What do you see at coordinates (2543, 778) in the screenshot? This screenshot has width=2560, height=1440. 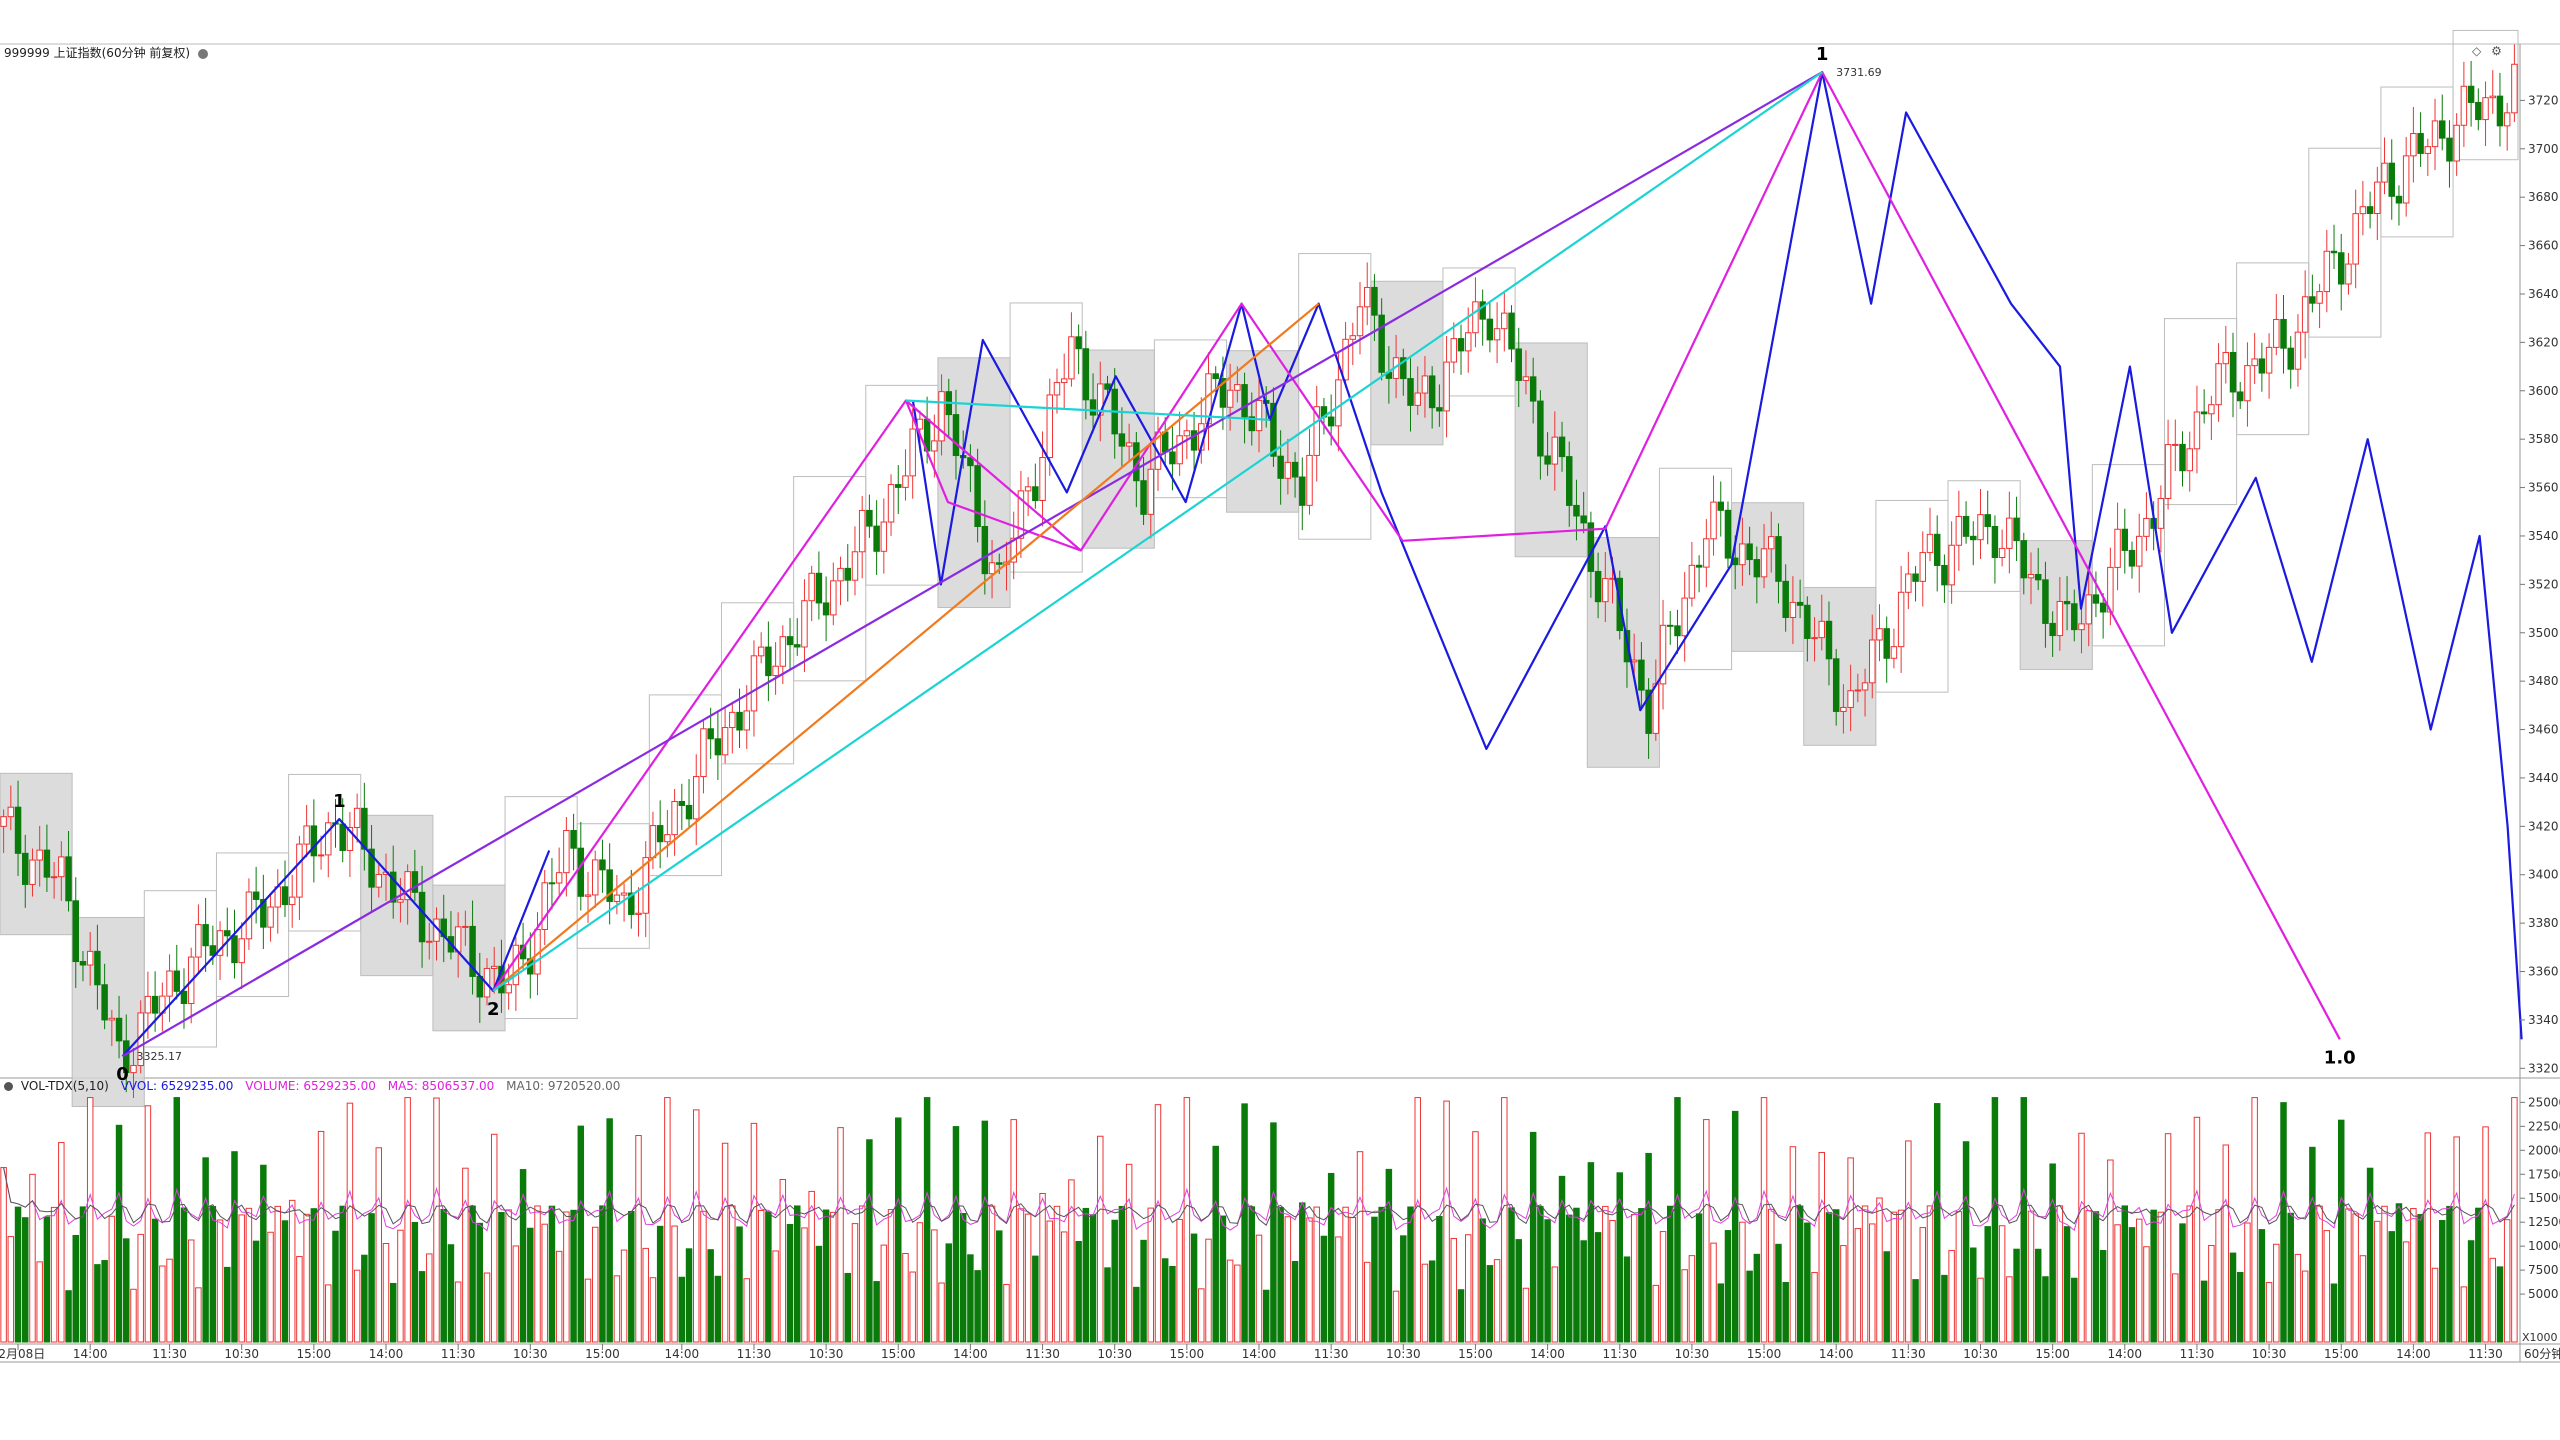 I see `price-tick-label: 3440` at bounding box center [2543, 778].